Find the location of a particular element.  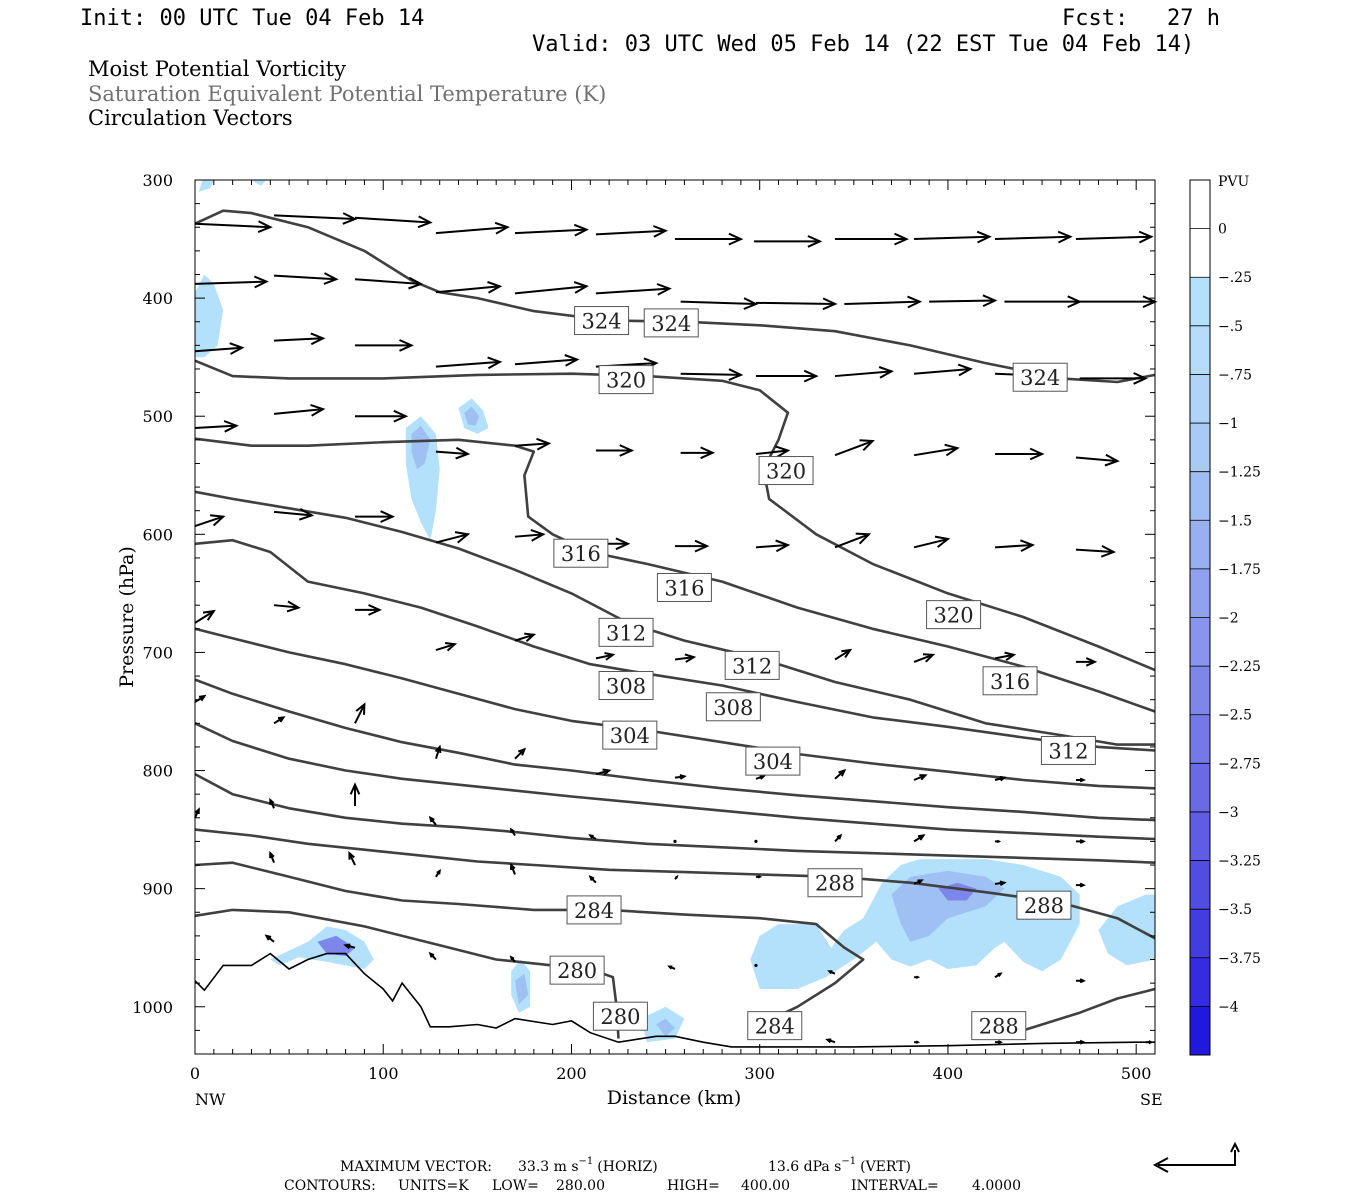

colorbar-unit: PVU is located at coordinates (1234, 182).